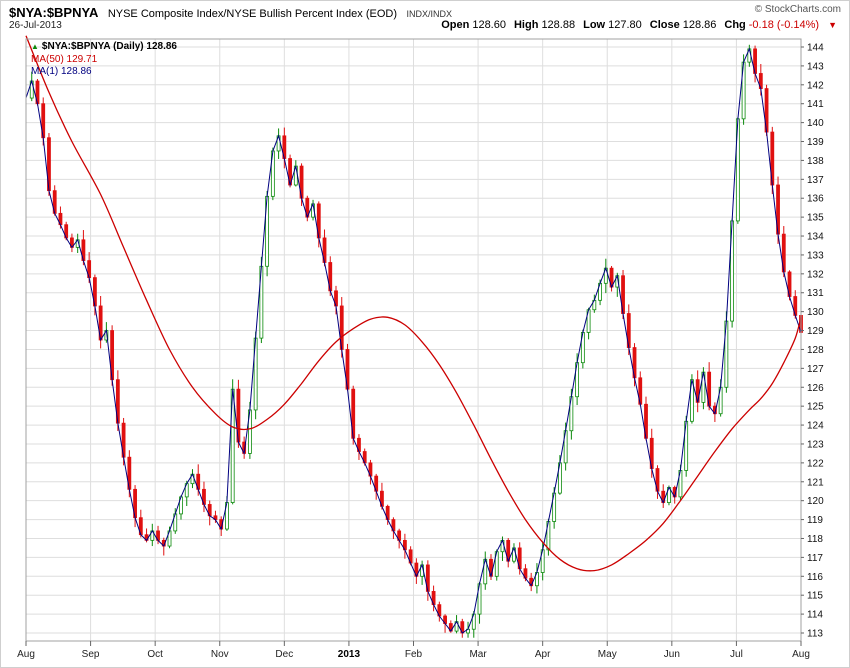  I want to click on svg-text: 138, so click(815, 161).